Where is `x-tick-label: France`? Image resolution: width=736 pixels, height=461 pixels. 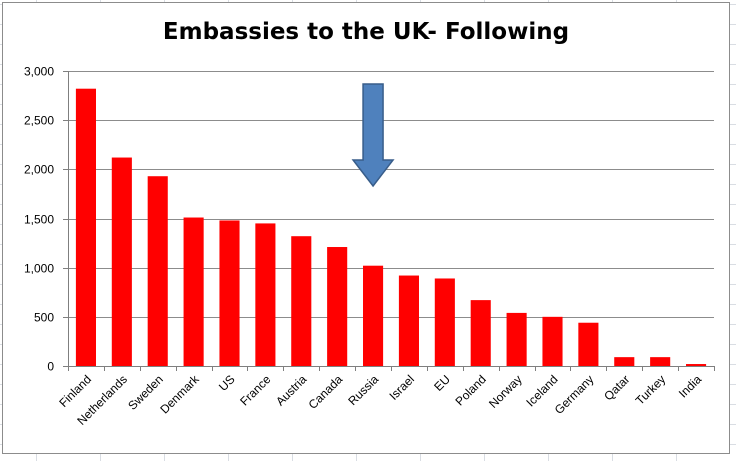 x-tick-label: France is located at coordinates (255, 390).